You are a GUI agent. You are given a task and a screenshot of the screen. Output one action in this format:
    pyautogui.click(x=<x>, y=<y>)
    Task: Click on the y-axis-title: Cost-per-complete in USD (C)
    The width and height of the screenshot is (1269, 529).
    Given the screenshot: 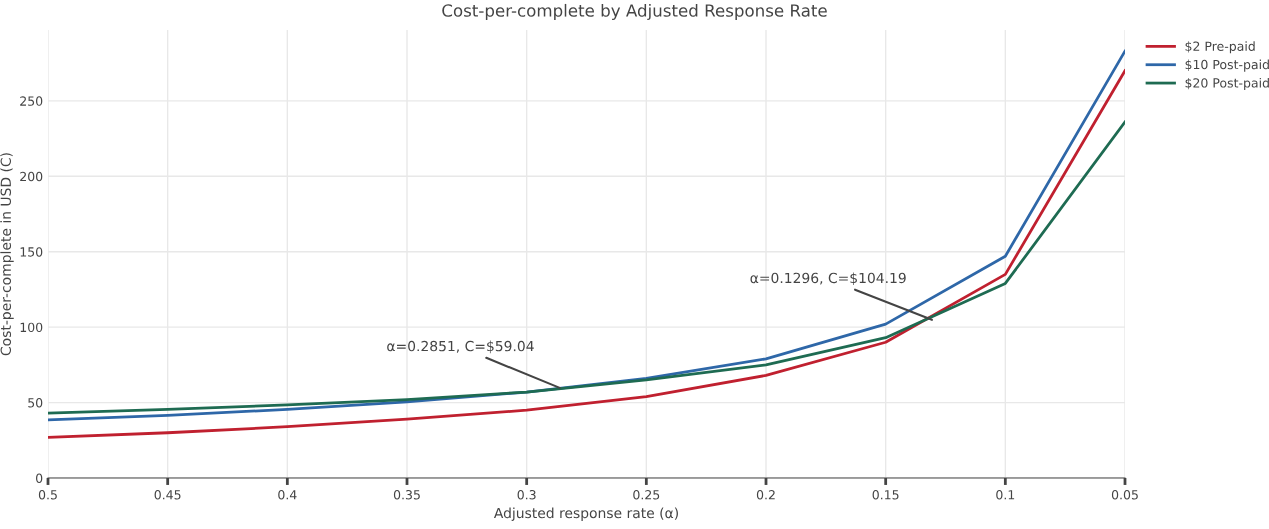 What is the action you would take?
    pyautogui.click(x=7, y=254)
    